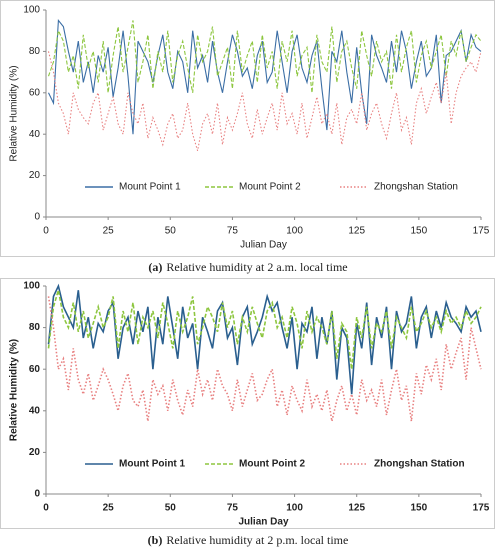 This screenshot has height=555, width=496. What do you see at coordinates (155, 267) in the screenshot?
I see `caption-label: (a)` at bounding box center [155, 267].